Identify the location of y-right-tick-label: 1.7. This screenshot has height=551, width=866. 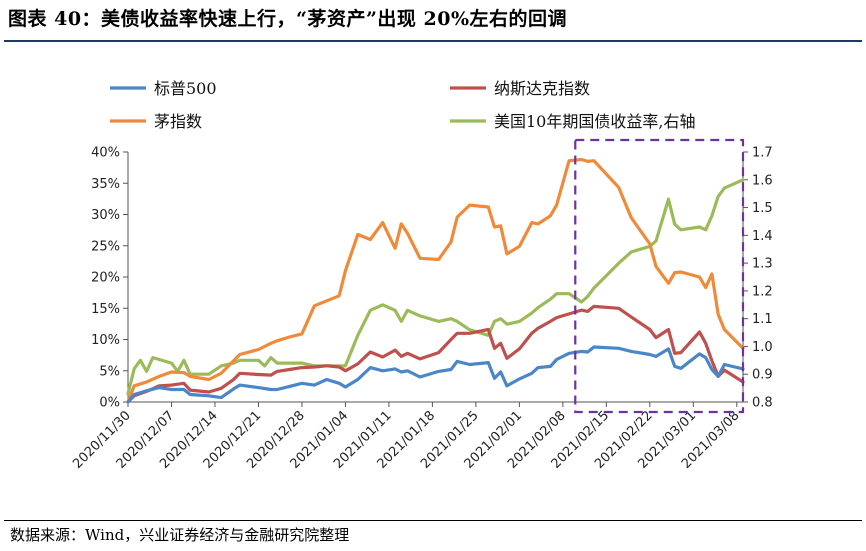
(762, 153).